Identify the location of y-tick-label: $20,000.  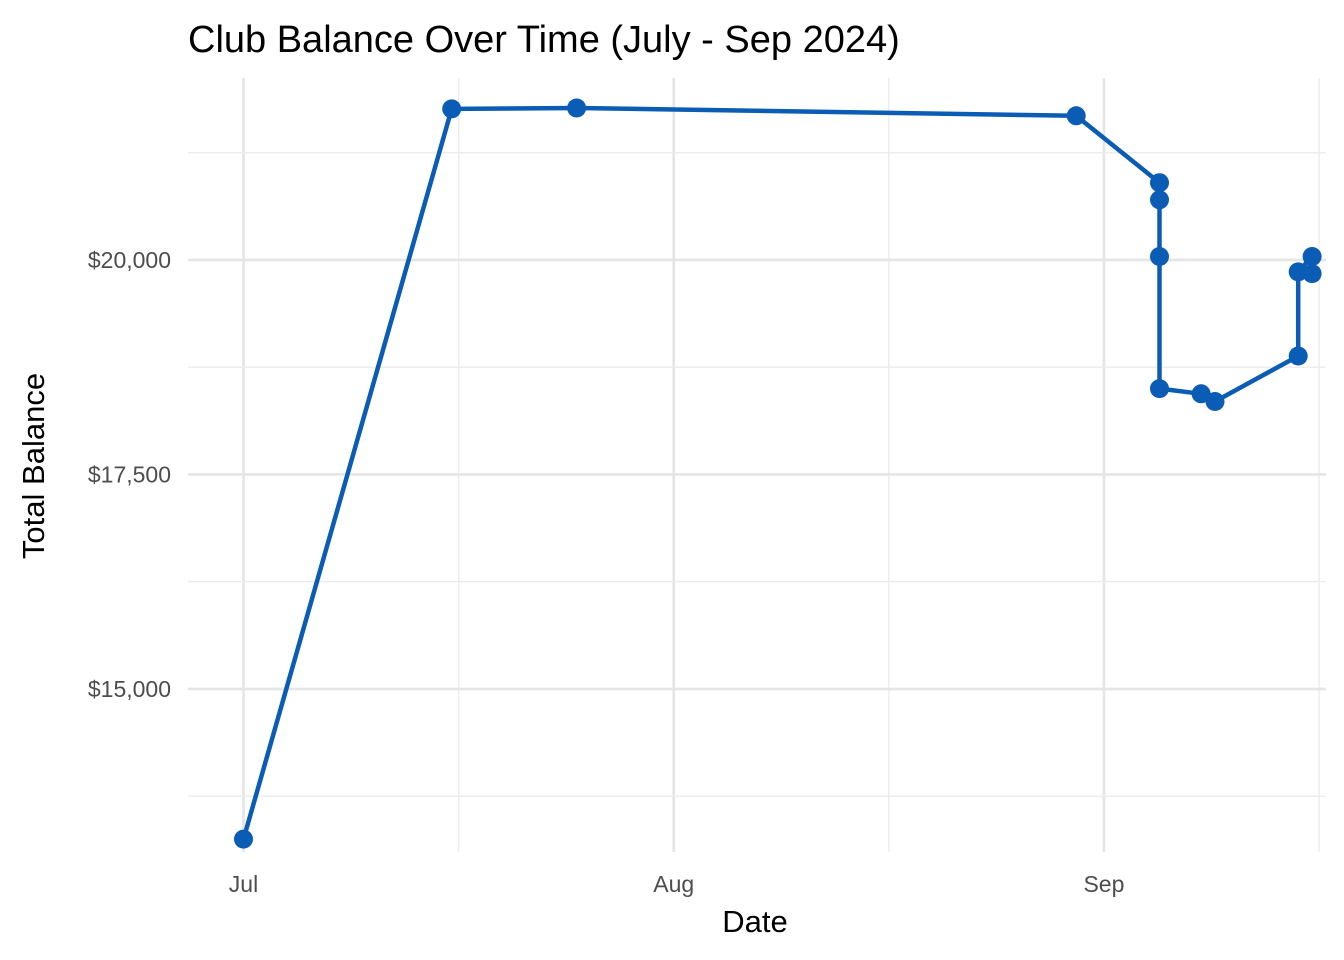
(129, 260).